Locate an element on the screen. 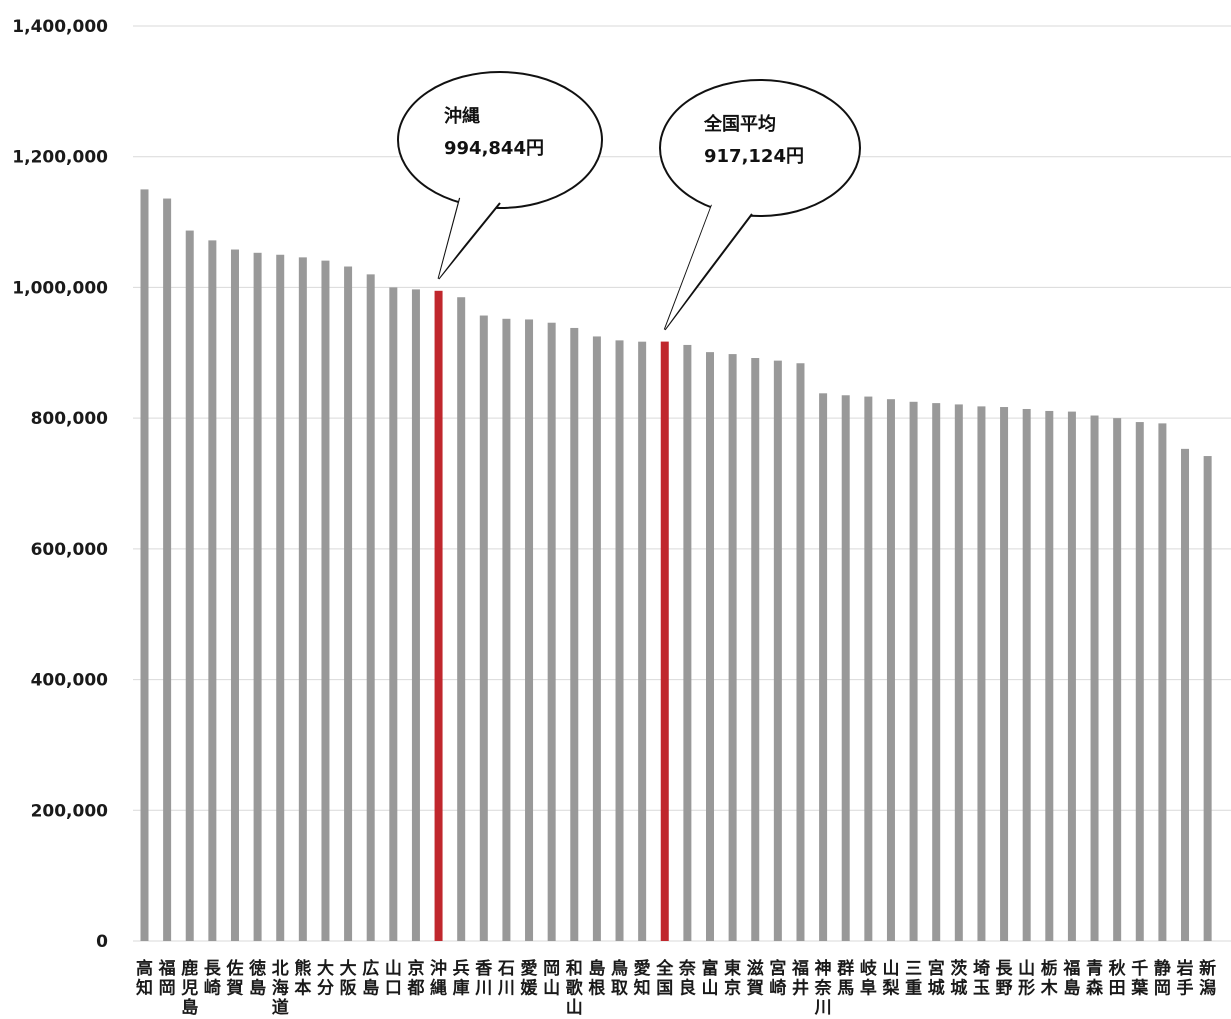 The height and width of the screenshot is (1019, 1231). x-tick-label: 広島 is located at coordinates (370, 978).